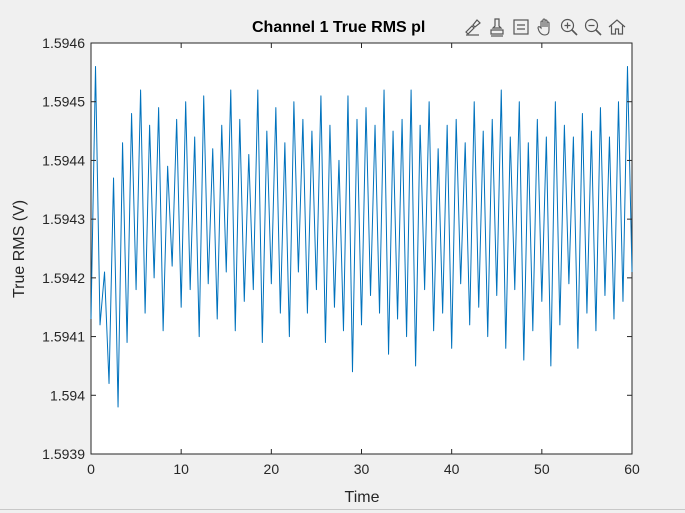 This screenshot has height=513, width=685. I want to click on export-icon, so click(497, 27).